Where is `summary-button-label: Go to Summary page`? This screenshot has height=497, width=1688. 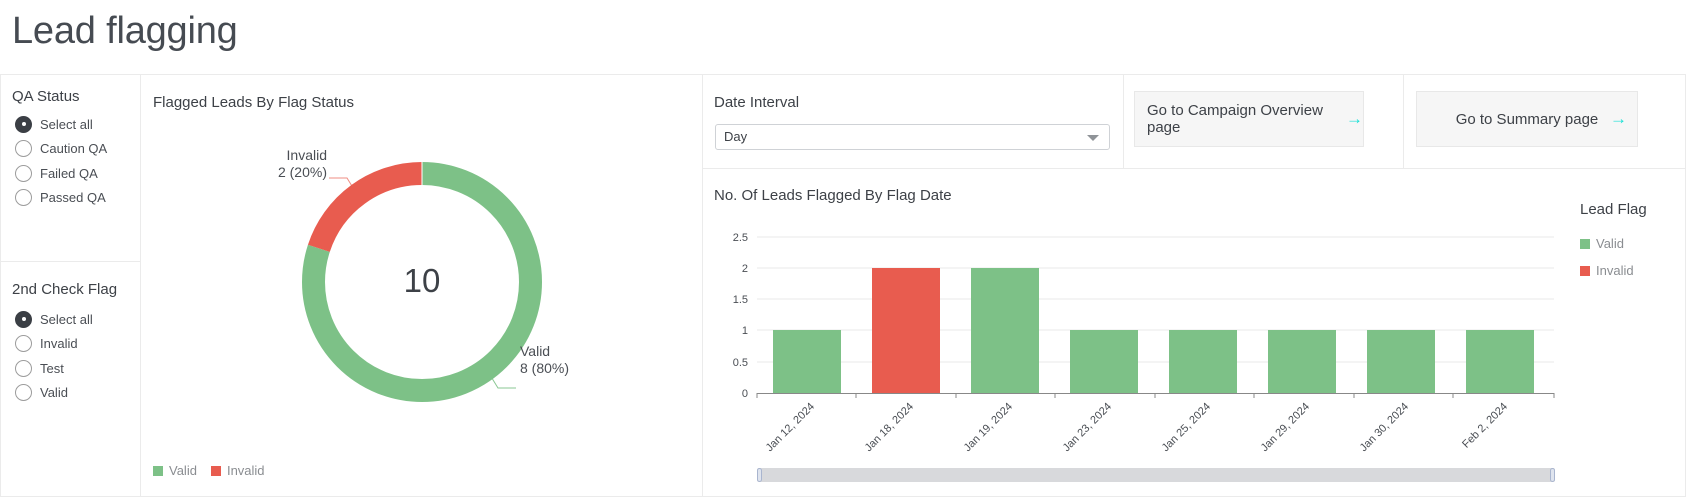 summary-button-label: Go to Summary page is located at coordinates (1527, 119).